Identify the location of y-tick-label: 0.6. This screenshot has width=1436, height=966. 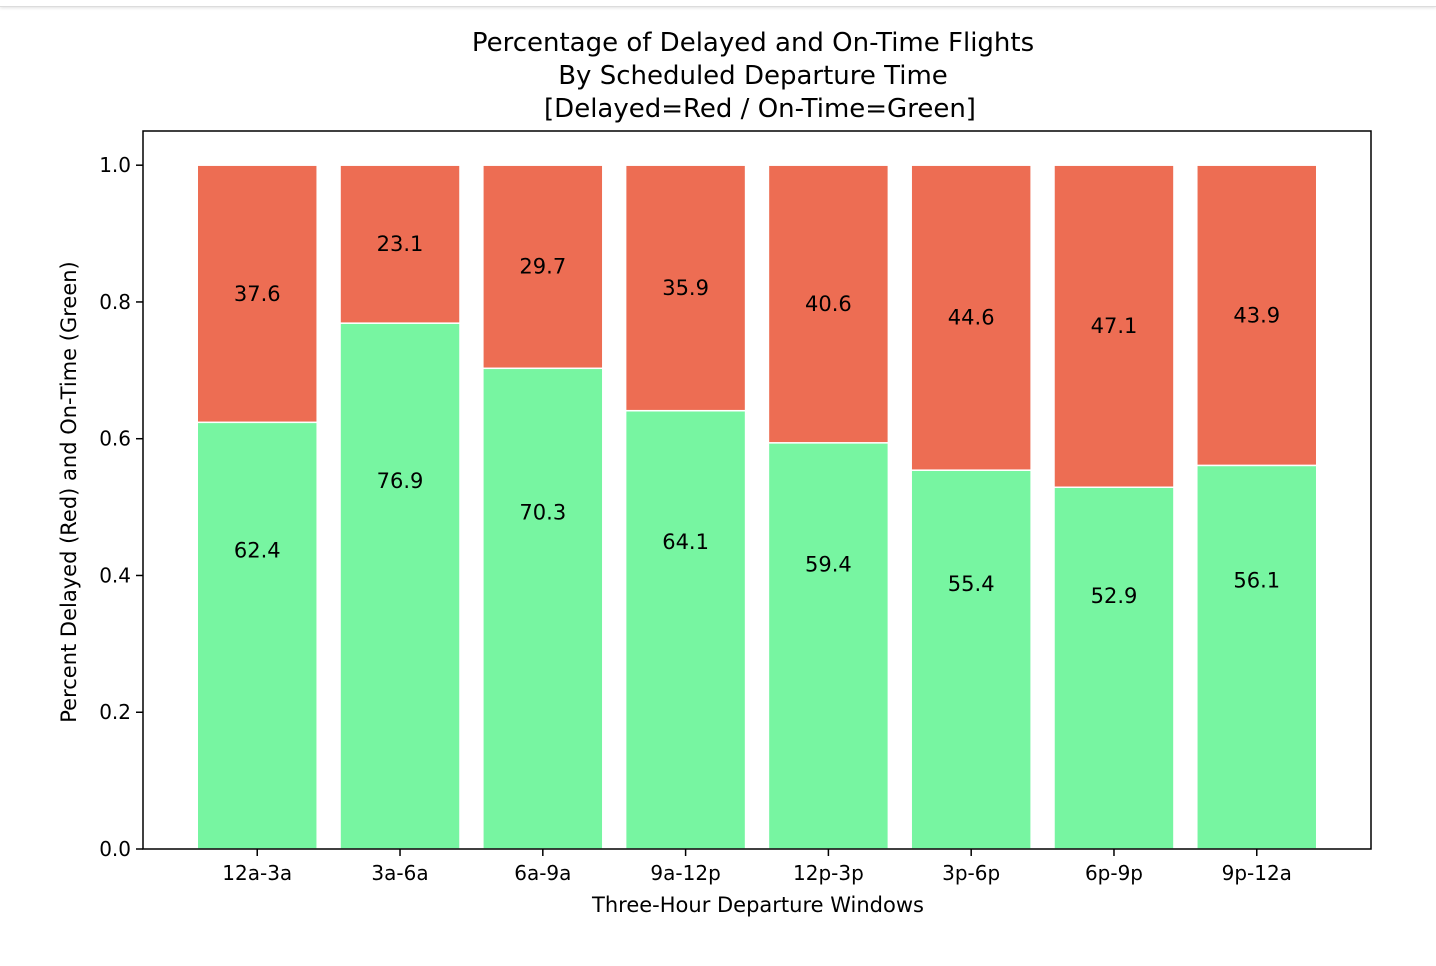
(115, 439).